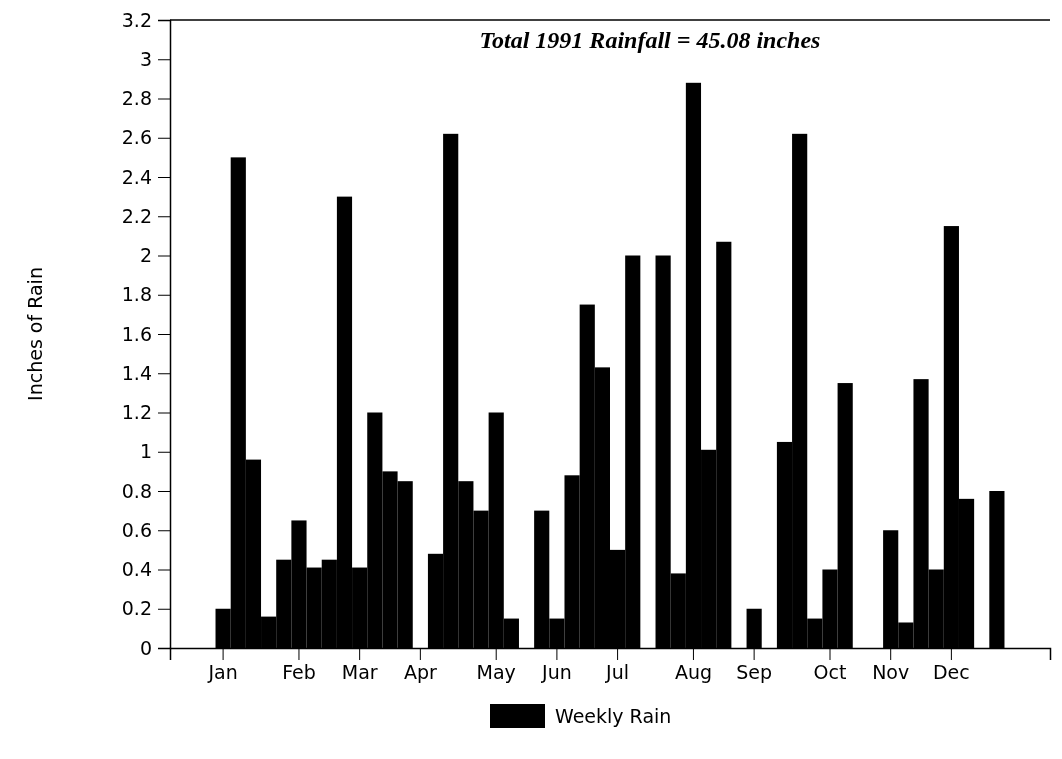 This screenshot has width=1062, height=759. What do you see at coordinates (754, 672) in the screenshot?
I see `x-tick-label: Sep` at bounding box center [754, 672].